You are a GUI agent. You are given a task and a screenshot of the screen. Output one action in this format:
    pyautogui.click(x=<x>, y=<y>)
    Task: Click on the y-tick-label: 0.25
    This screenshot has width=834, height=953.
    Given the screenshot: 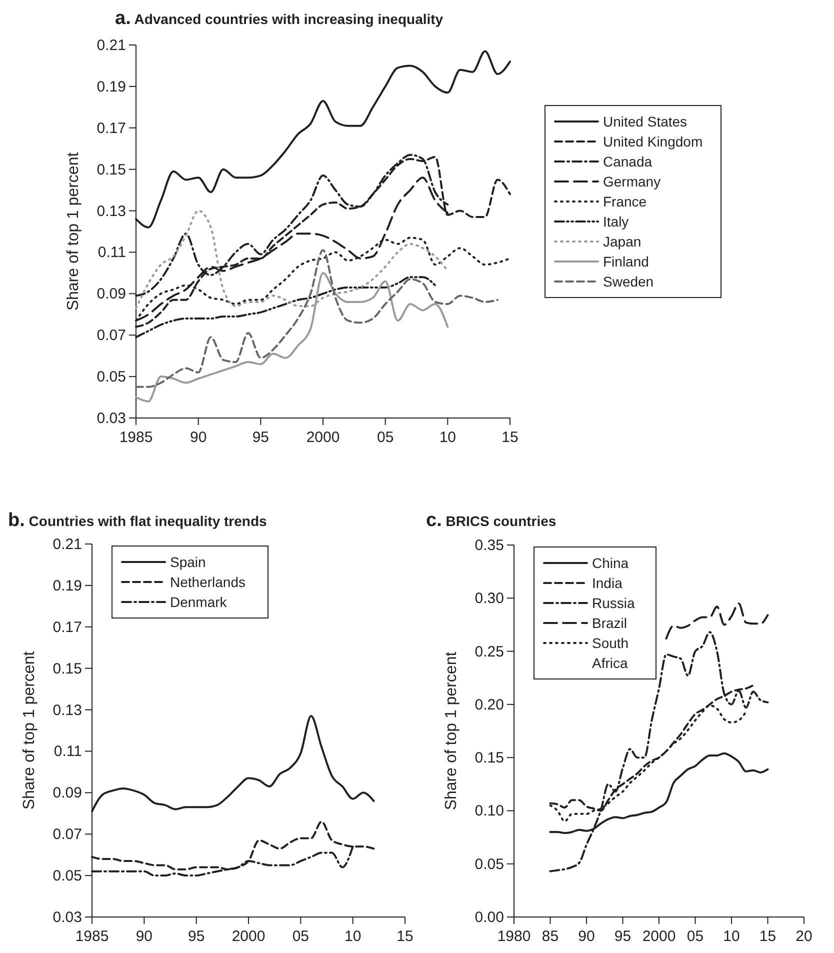 What is the action you would take?
    pyautogui.click(x=489, y=651)
    